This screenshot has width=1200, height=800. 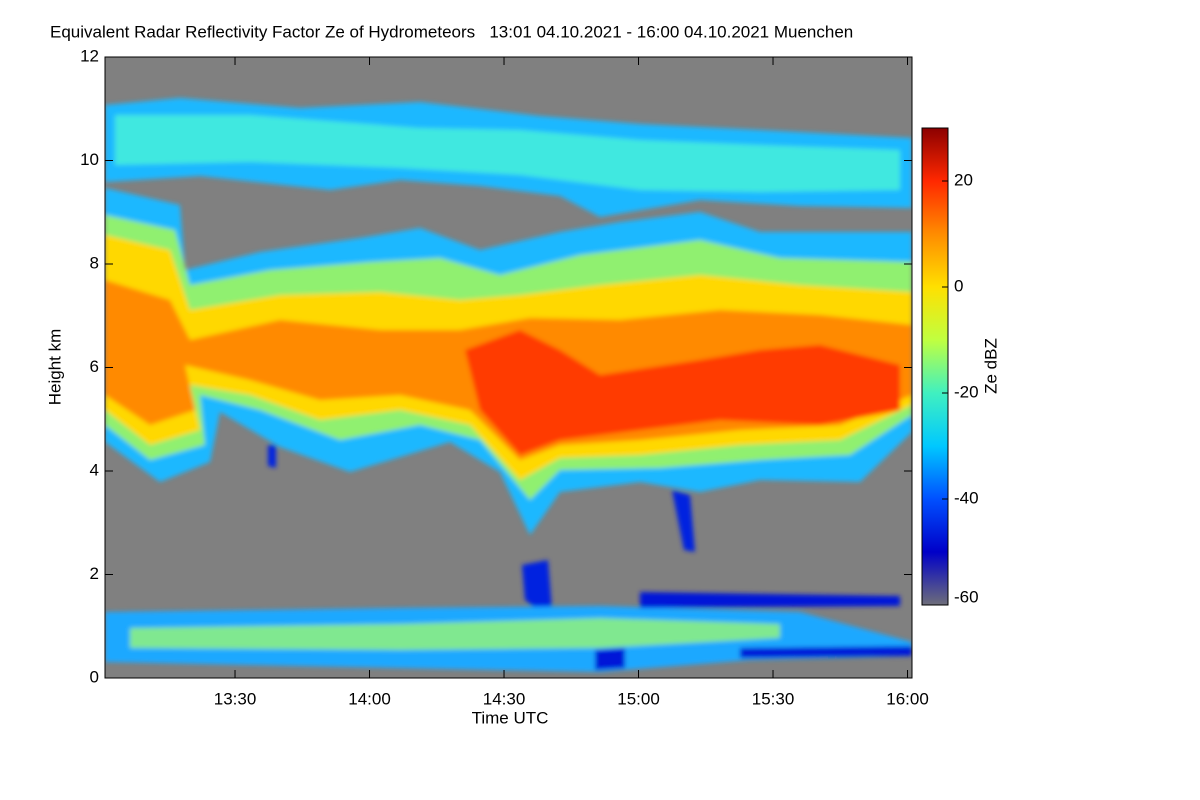 I want to click on colorbar-label: Ze dBZ, so click(x=990, y=366).